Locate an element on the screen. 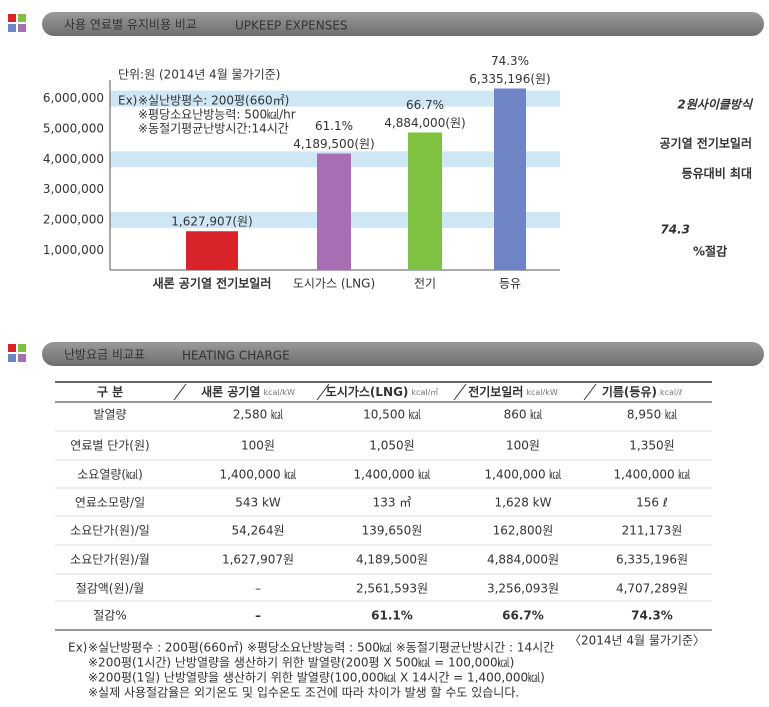 This screenshot has width=769, height=707. header-cell: 도시가스(LNG) kcal/㎥ is located at coordinates (382, 391).